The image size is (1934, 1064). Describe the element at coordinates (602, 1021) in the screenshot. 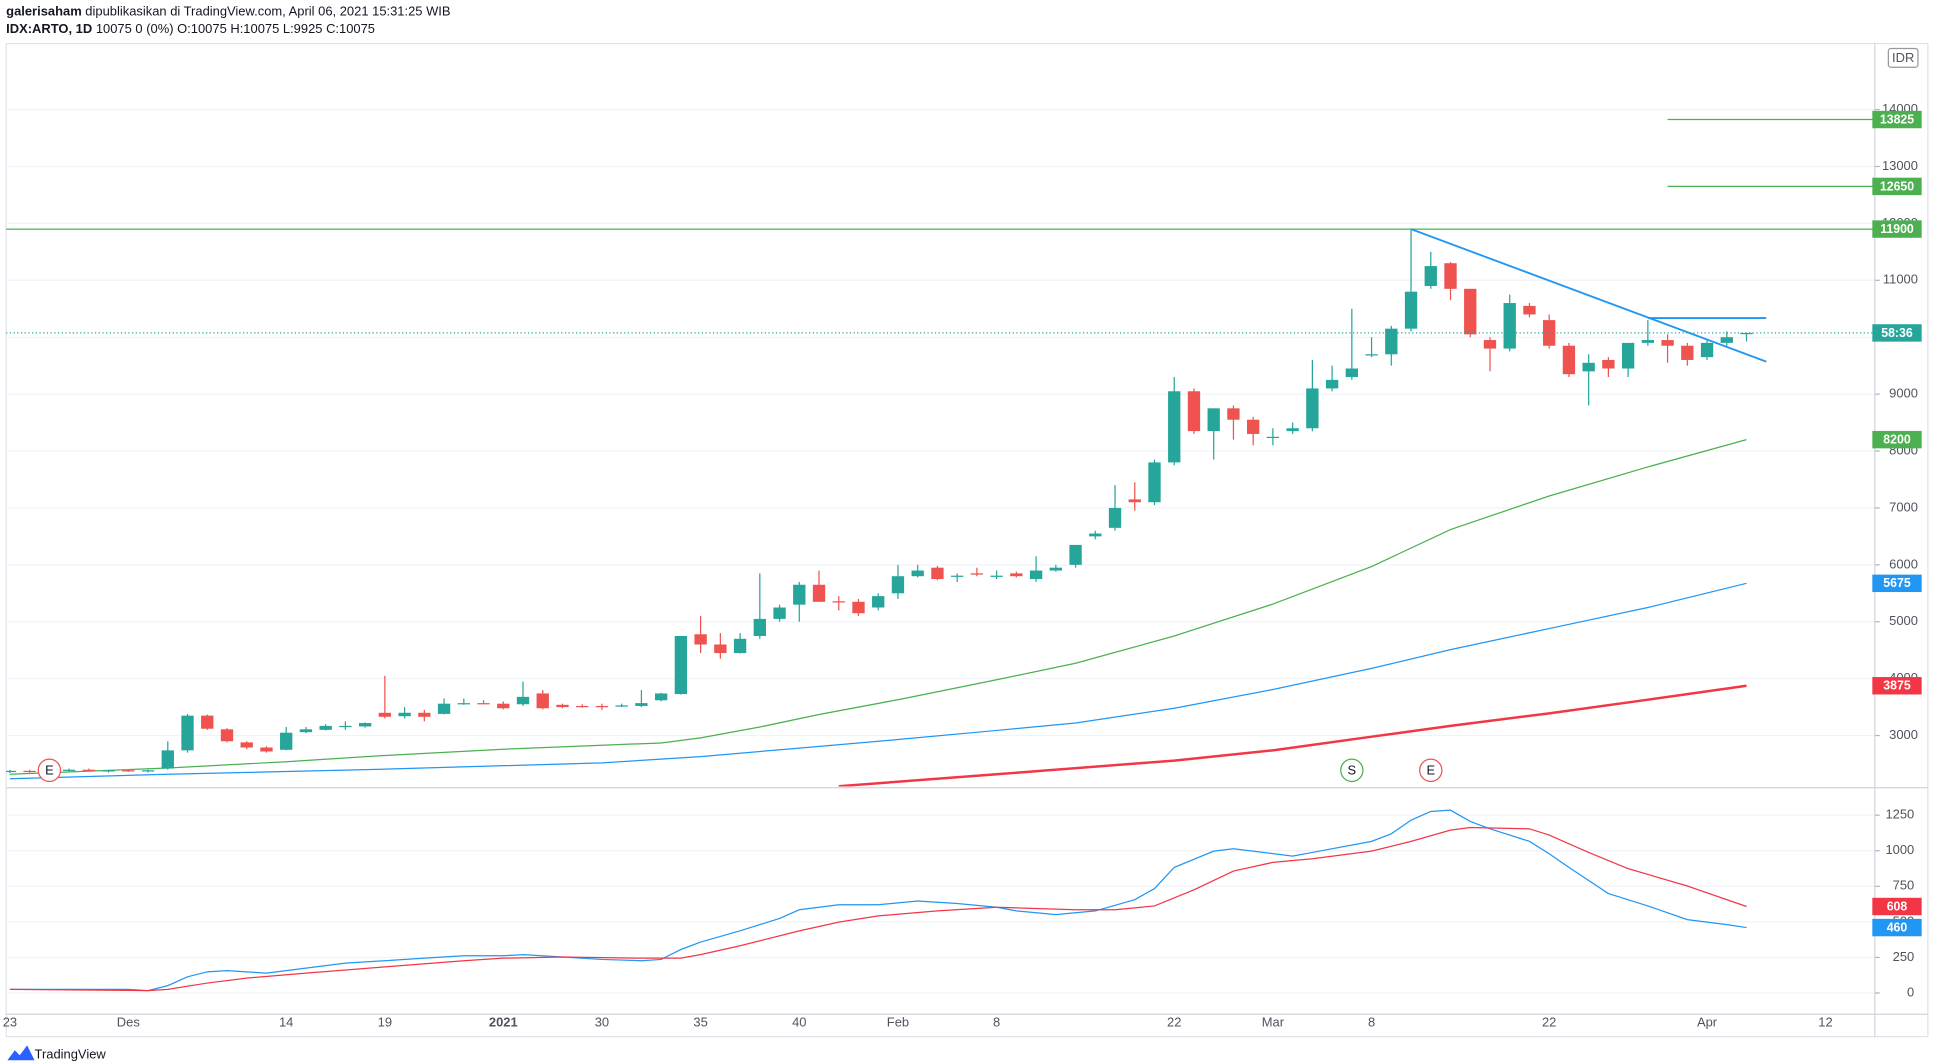

I see `x-tick-label: 30` at that location.